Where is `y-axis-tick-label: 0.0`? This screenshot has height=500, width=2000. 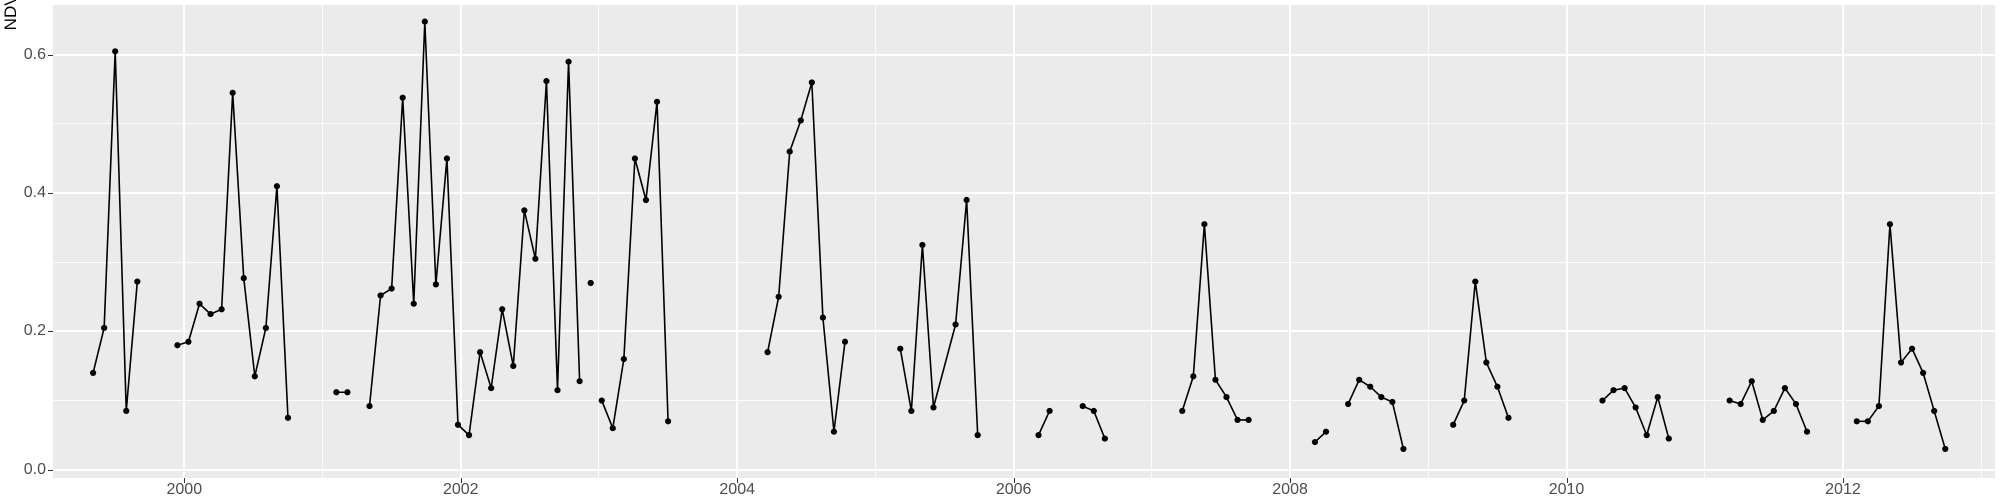 y-axis-tick-label: 0.0 is located at coordinates (34, 469).